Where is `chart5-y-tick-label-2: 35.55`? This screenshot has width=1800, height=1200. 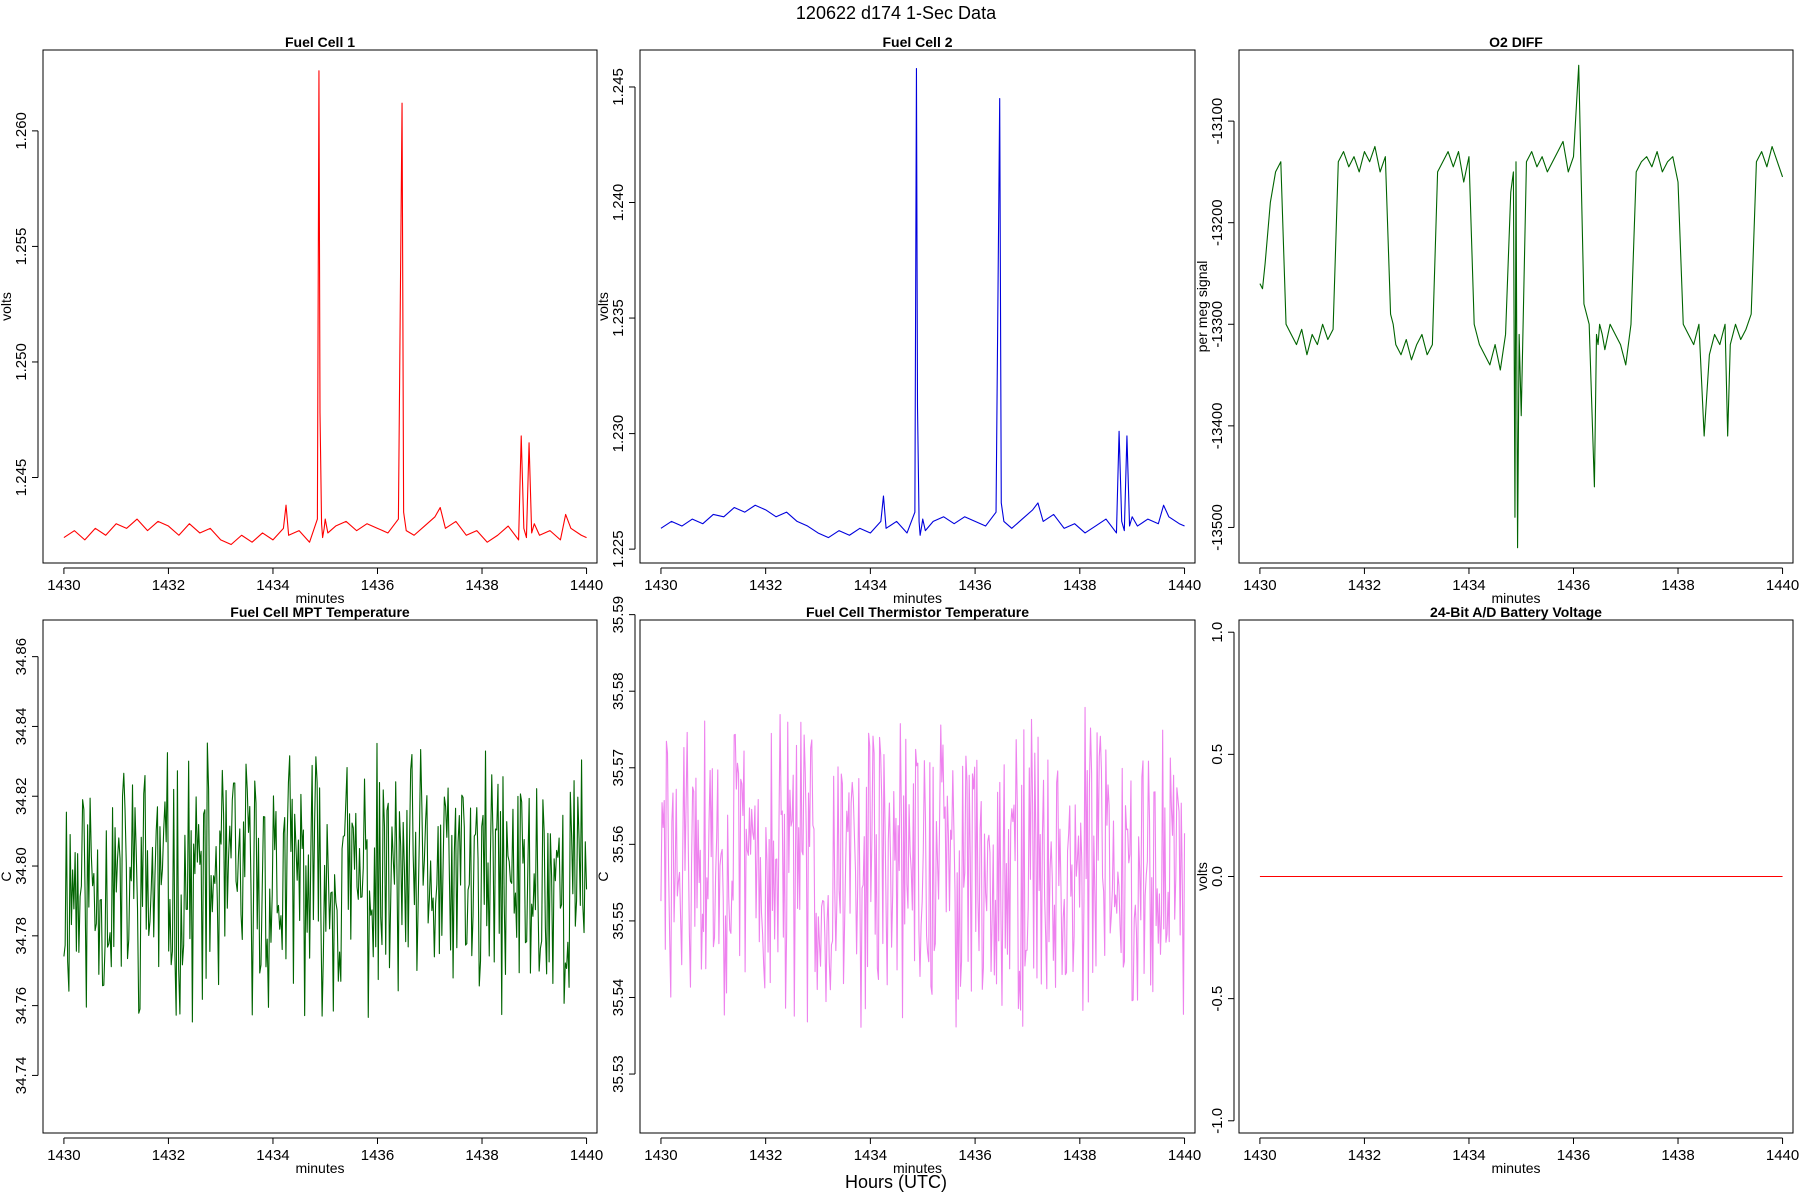 chart5-y-tick-label-2: 35.55 is located at coordinates (618, 921).